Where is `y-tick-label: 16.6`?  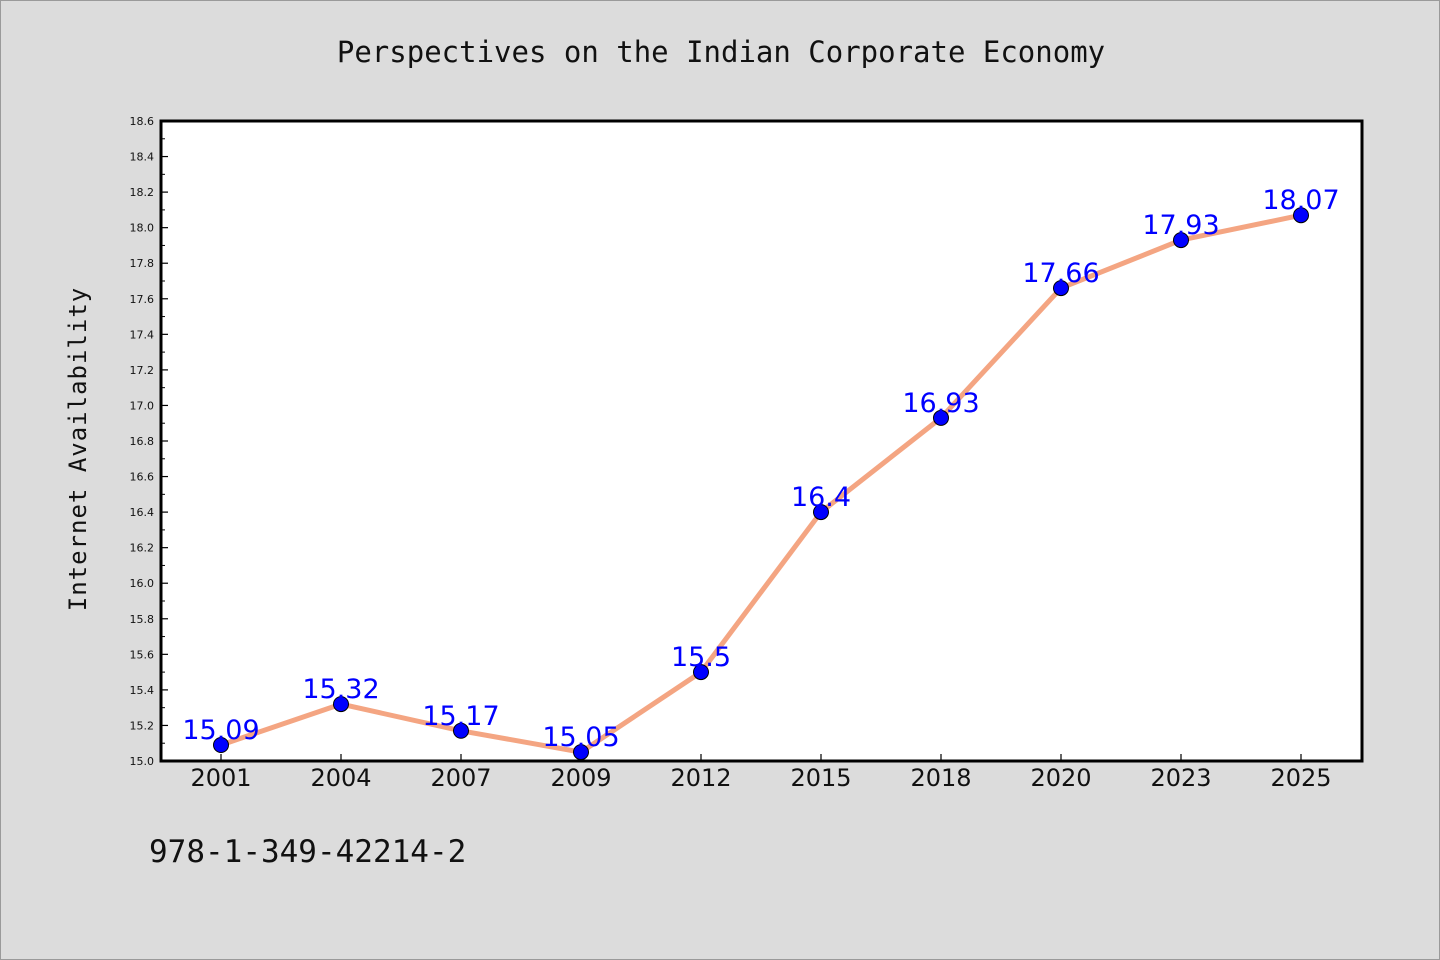 y-tick-label: 16.6 is located at coordinates (142, 477).